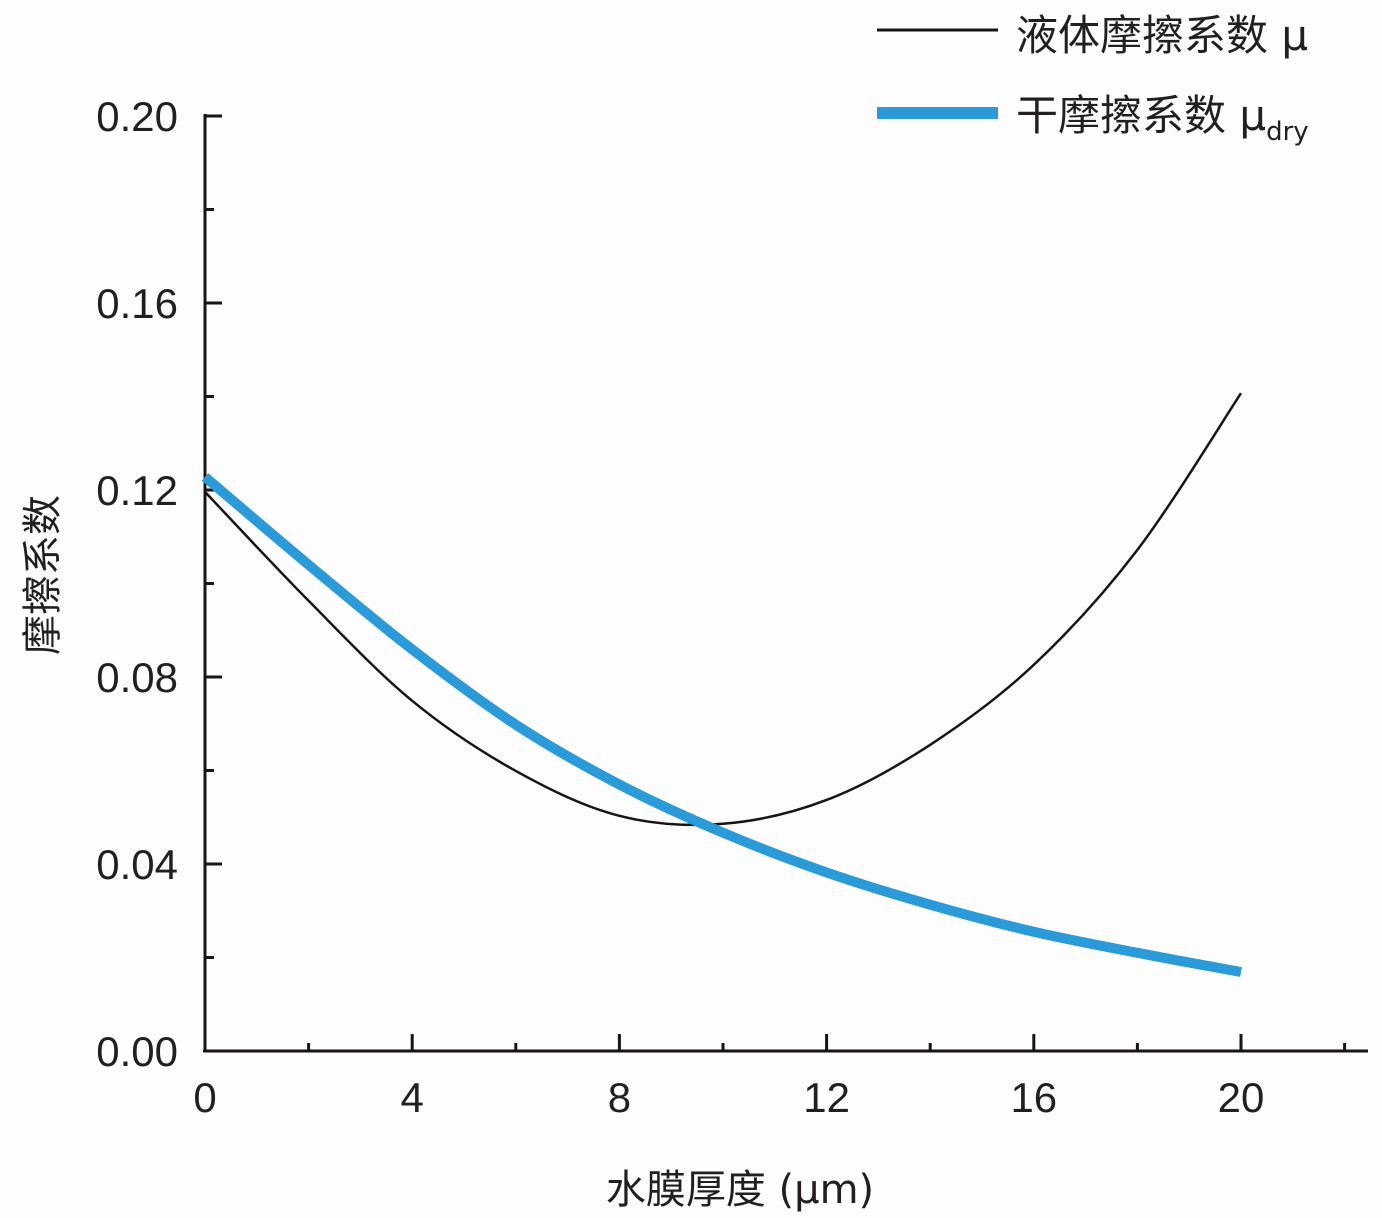 The width and height of the screenshot is (1382, 1218). Describe the element at coordinates (770, 1077) in the screenshot. I see `x-ticks: 0 4 8 12 16 20` at that location.